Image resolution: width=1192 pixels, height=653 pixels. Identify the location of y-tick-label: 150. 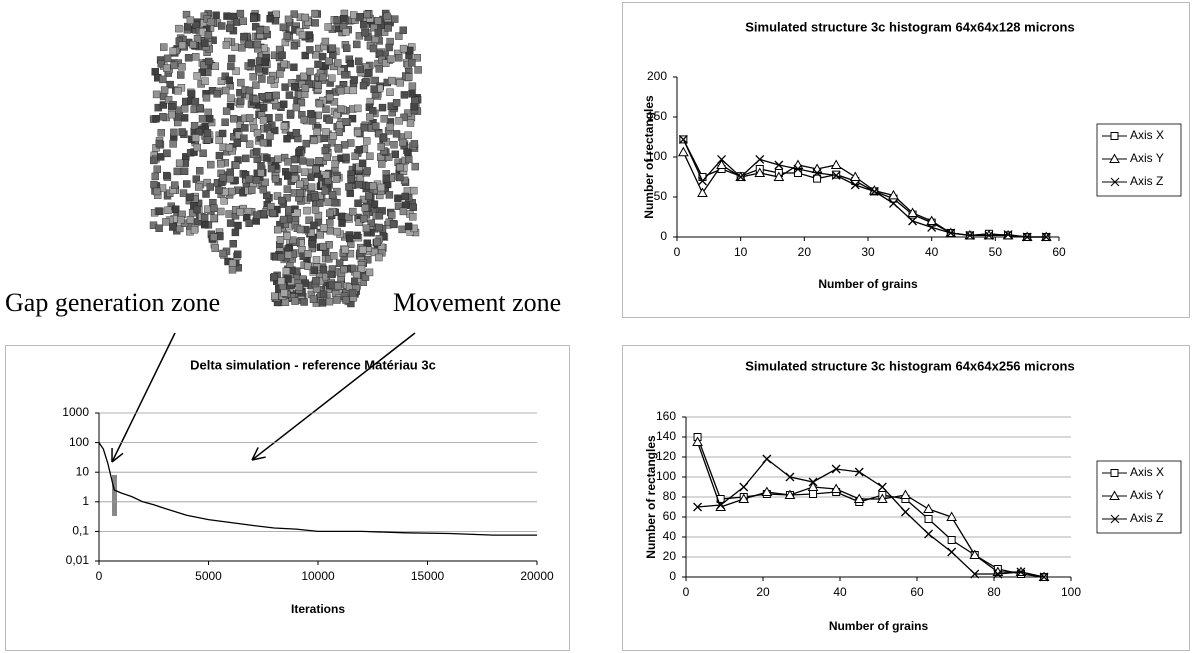
(657, 116).